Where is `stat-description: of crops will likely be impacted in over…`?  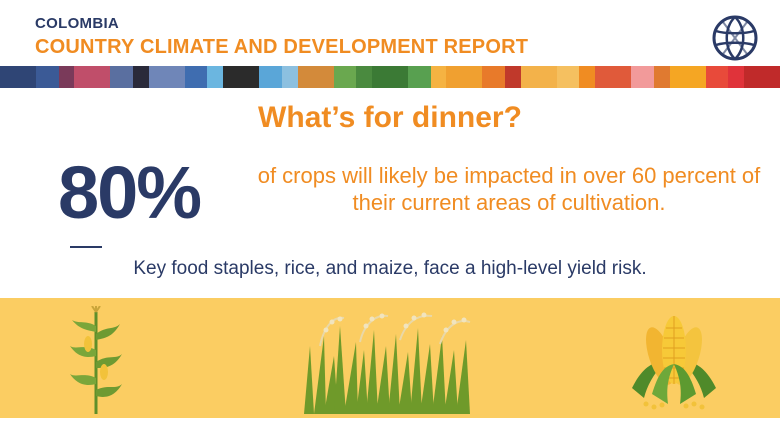
stat-description: of crops will likely be impacted in over… is located at coordinates (509, 189).